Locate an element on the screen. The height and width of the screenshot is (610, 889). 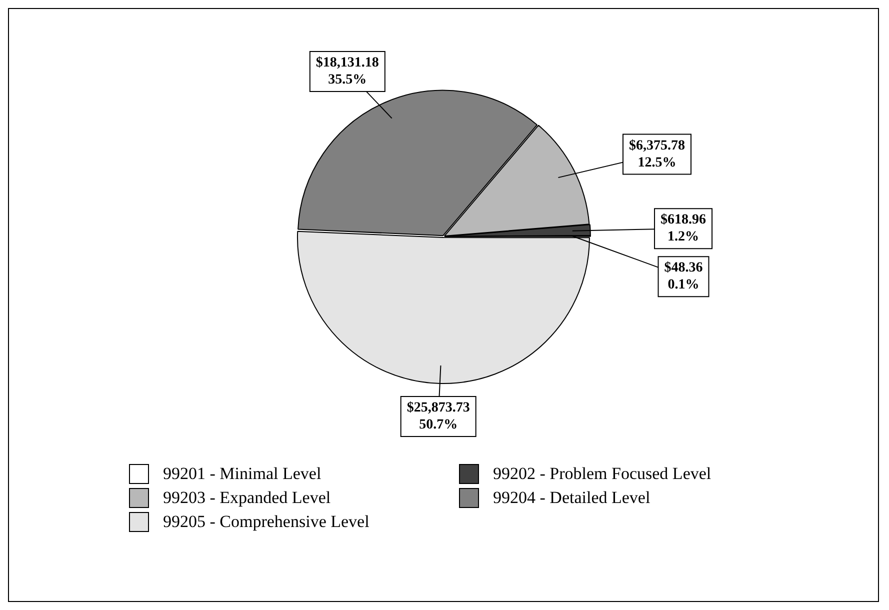
legend-label: 99201 - Minimal Level is located at coordinates (242, 474).